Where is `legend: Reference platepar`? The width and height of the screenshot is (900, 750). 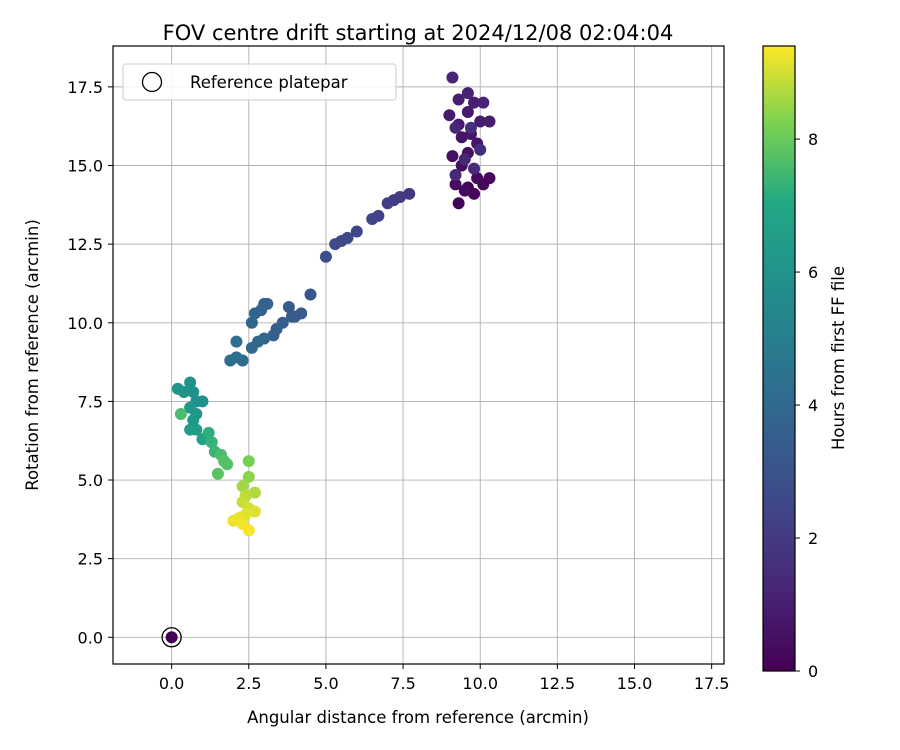 legend: Reference platepar is located at coordinates (259, 82).